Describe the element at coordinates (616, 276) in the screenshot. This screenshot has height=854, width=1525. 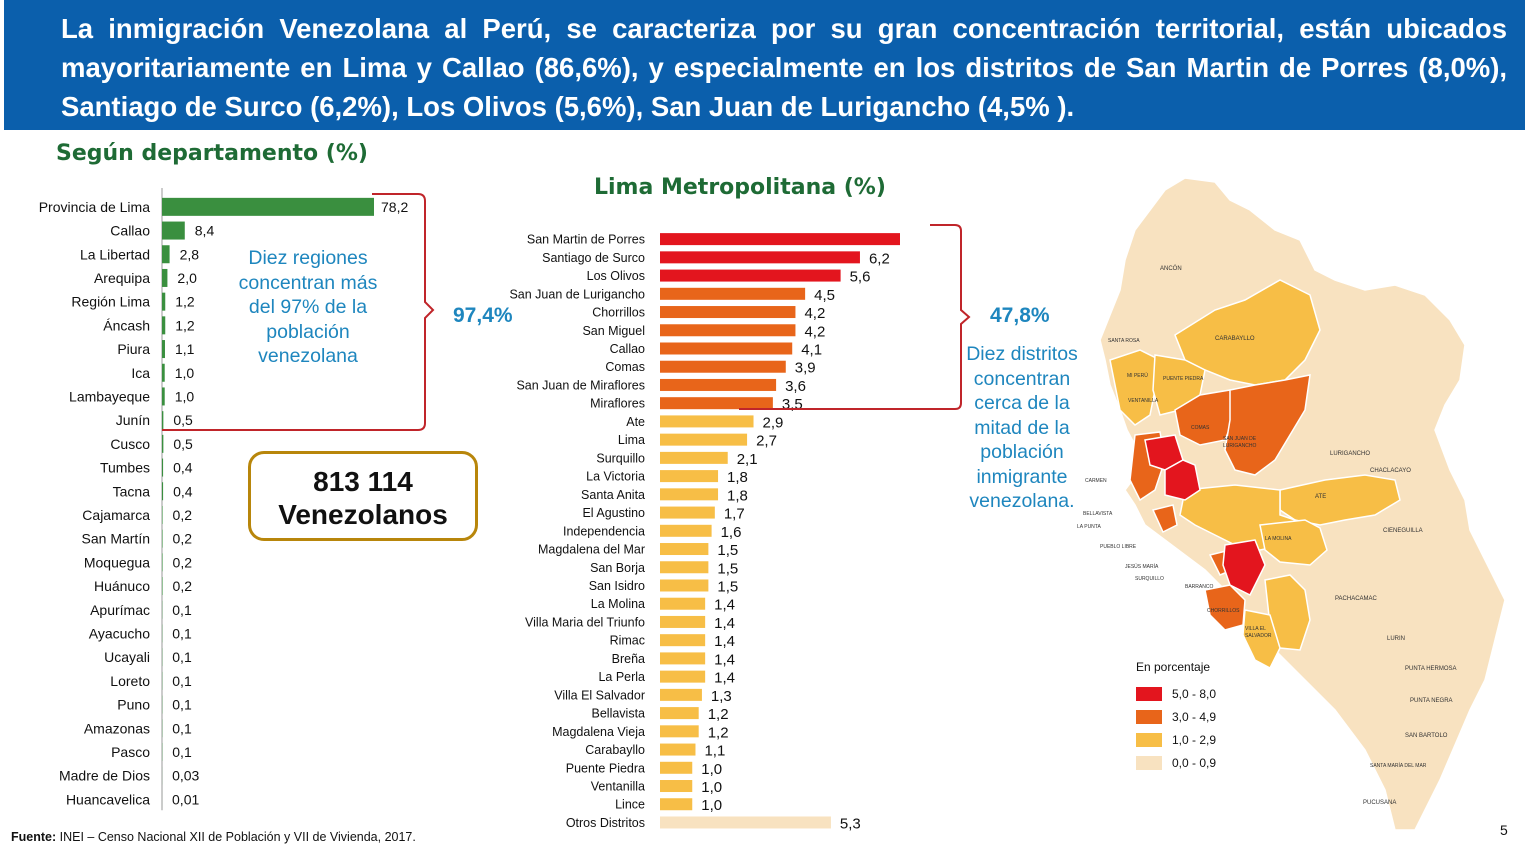
I see `lima-category-label: Los Olivos` at that location.